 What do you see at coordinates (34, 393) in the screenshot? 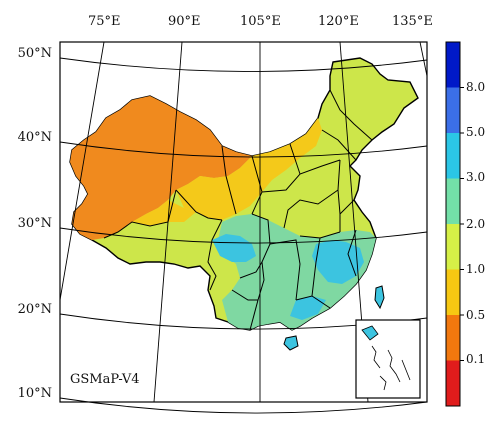
I see `lat-label-10: 10°N` at bounding box center [34, 393].